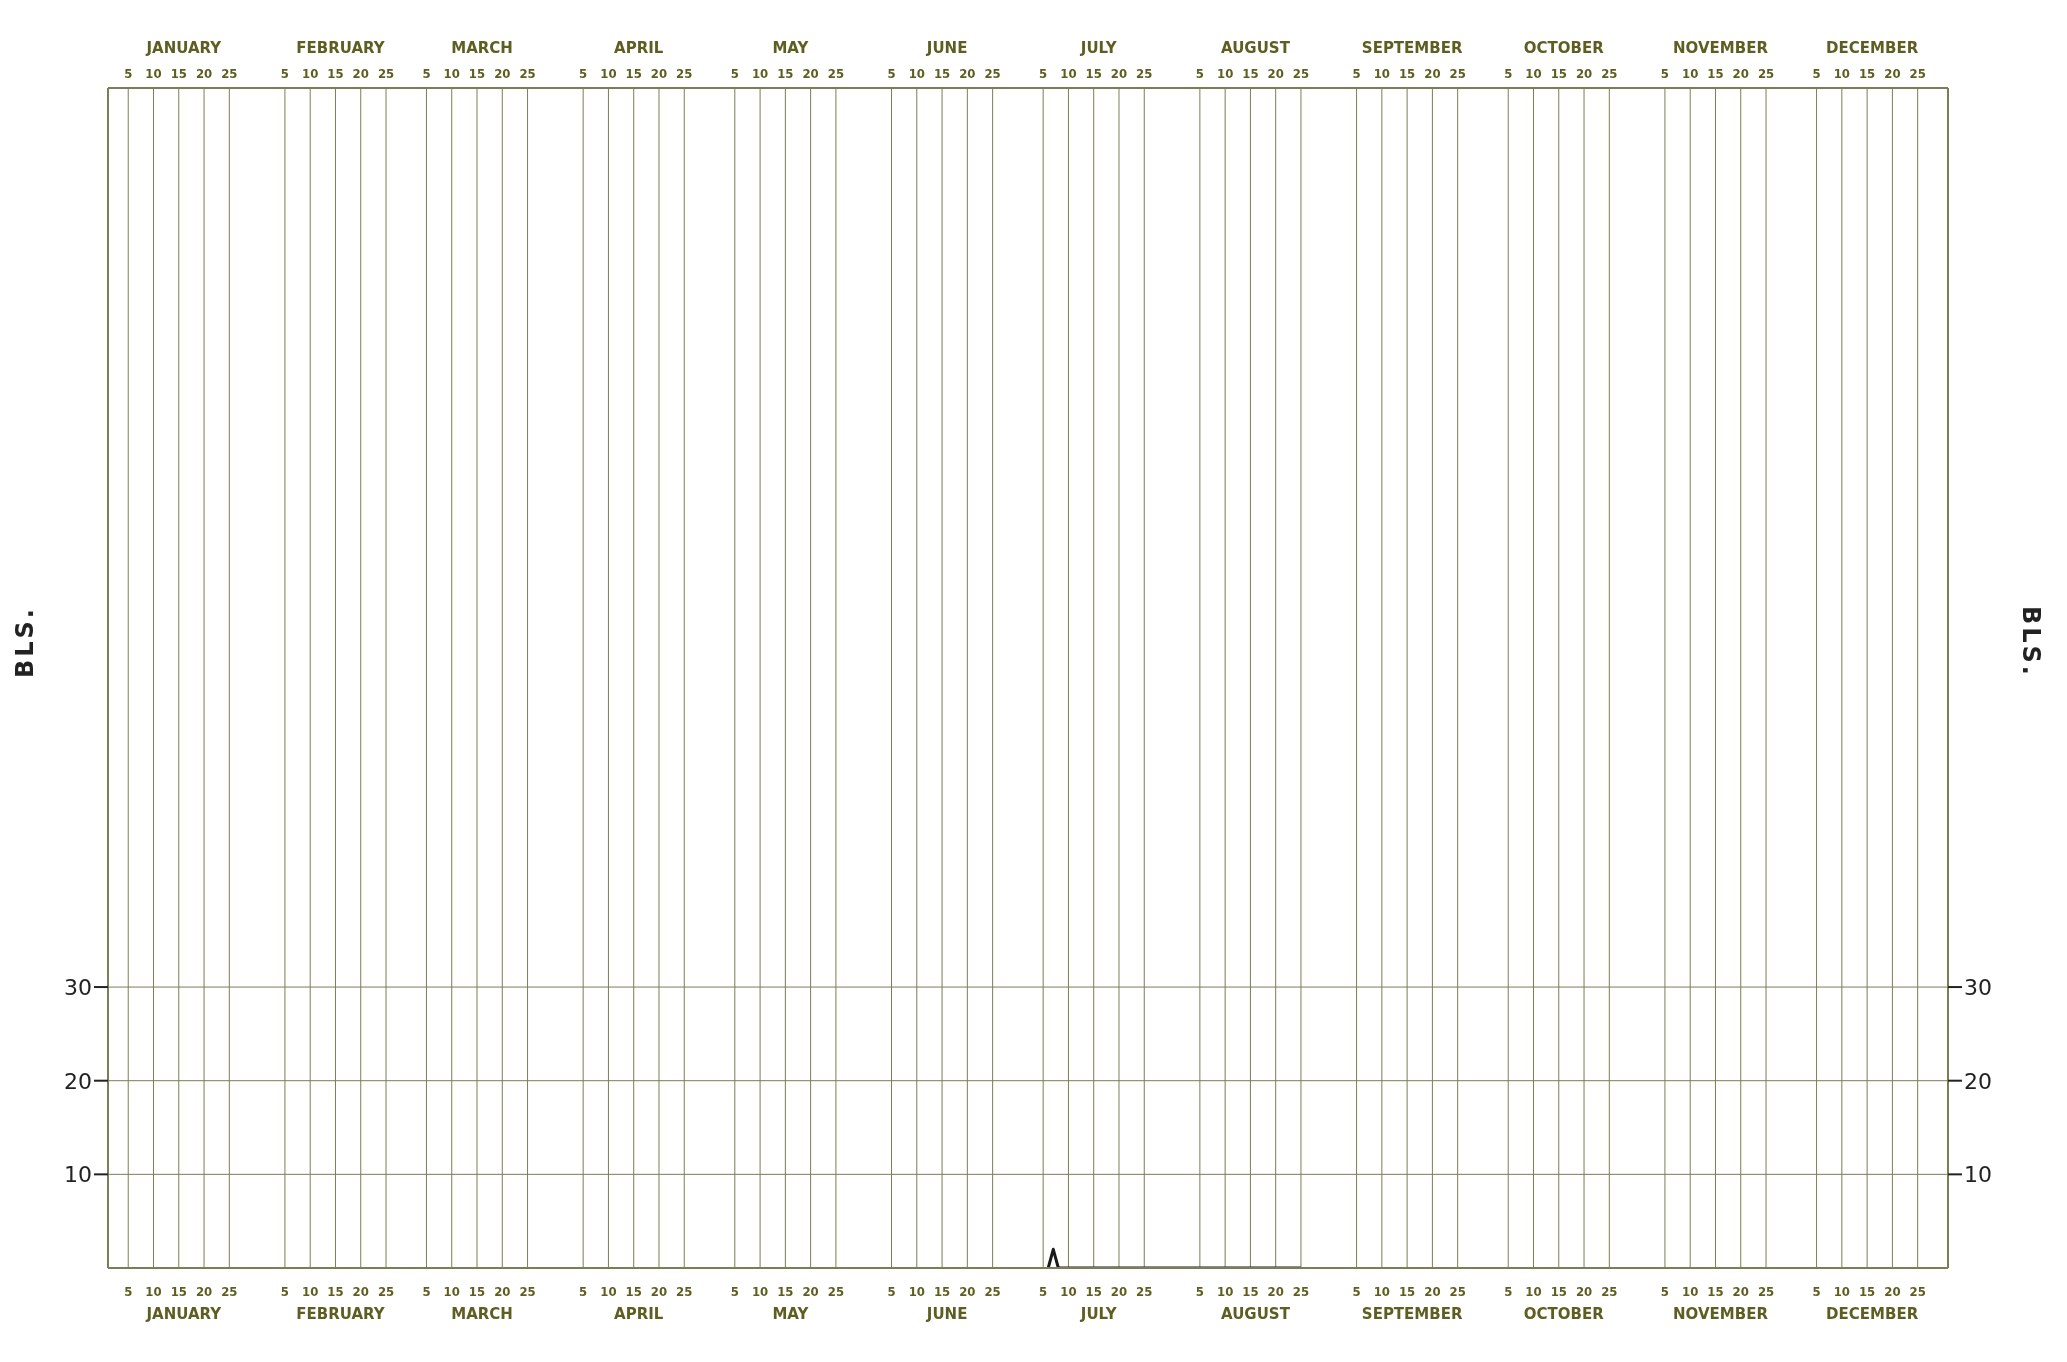 Image resolution: width=2067 pixels, height=1362 pixels. I want to click on y2-tick-label: 20, so click(1978, 1081).